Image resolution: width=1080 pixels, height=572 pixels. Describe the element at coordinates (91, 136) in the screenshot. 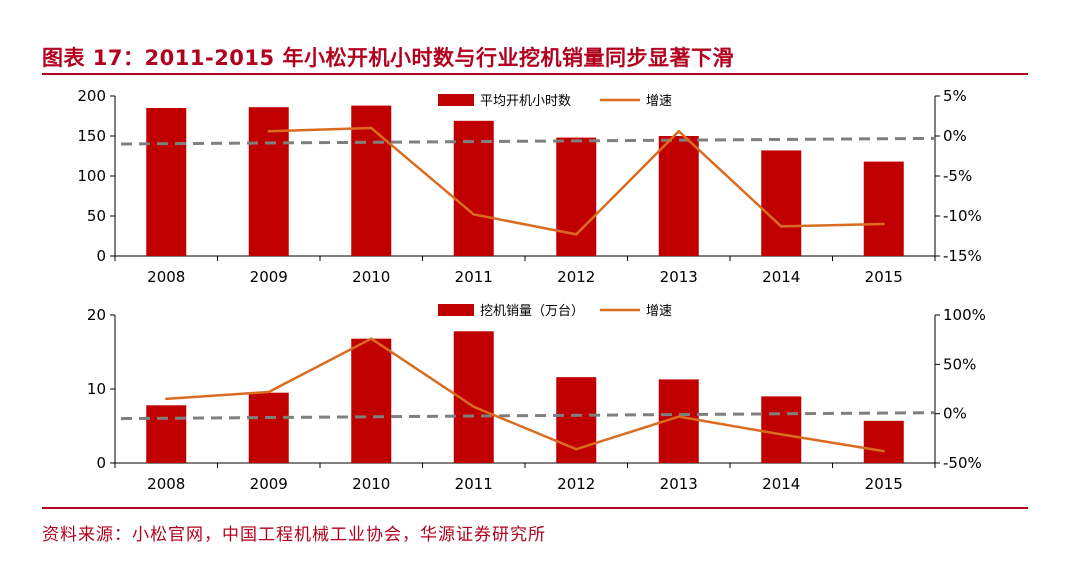

I see `left-axis-tick-label: 150` at that location.